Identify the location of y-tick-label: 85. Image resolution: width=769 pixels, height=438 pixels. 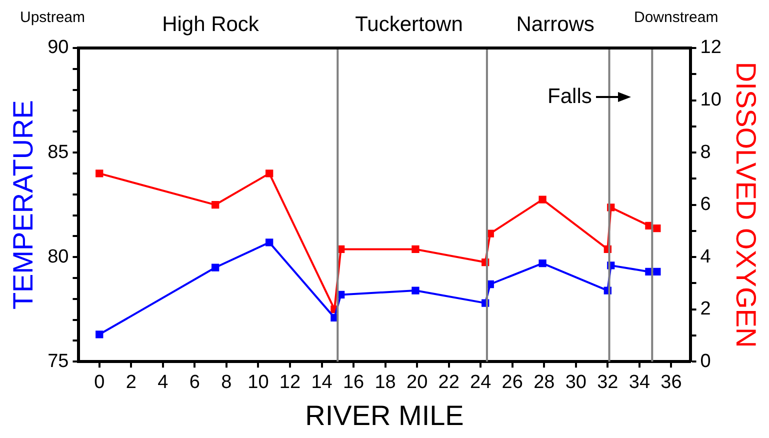
(58, 152).